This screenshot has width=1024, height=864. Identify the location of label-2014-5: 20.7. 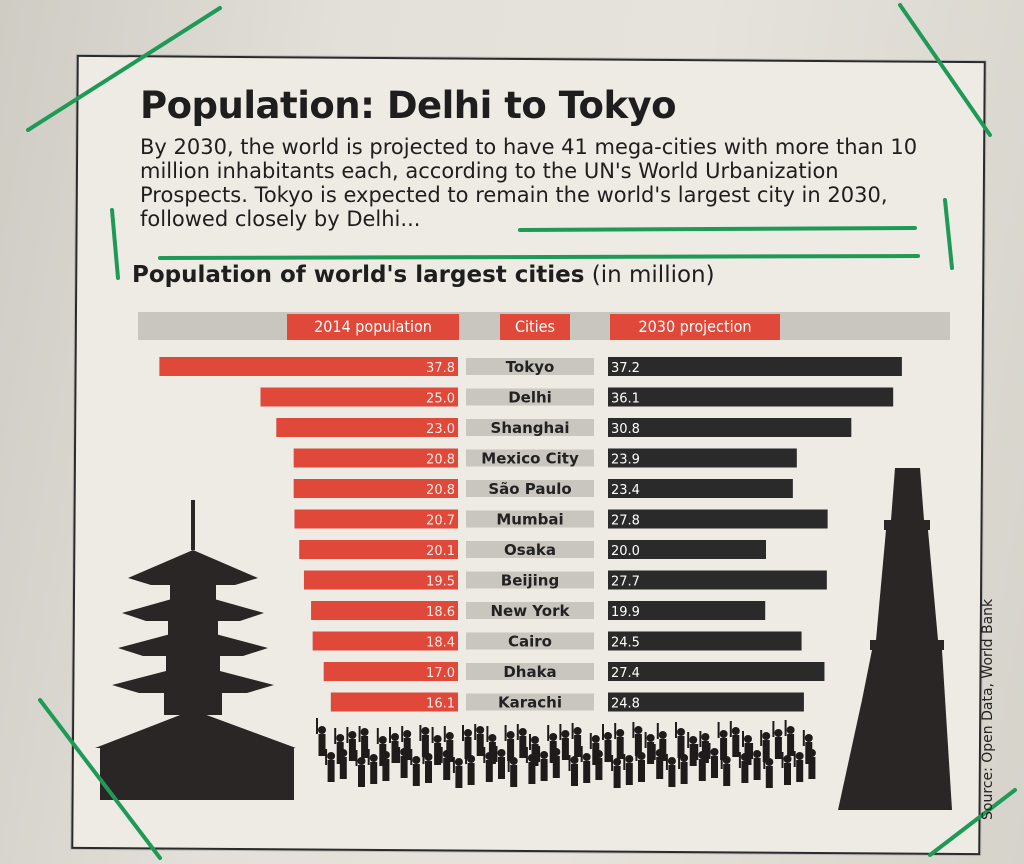
(440, 521).